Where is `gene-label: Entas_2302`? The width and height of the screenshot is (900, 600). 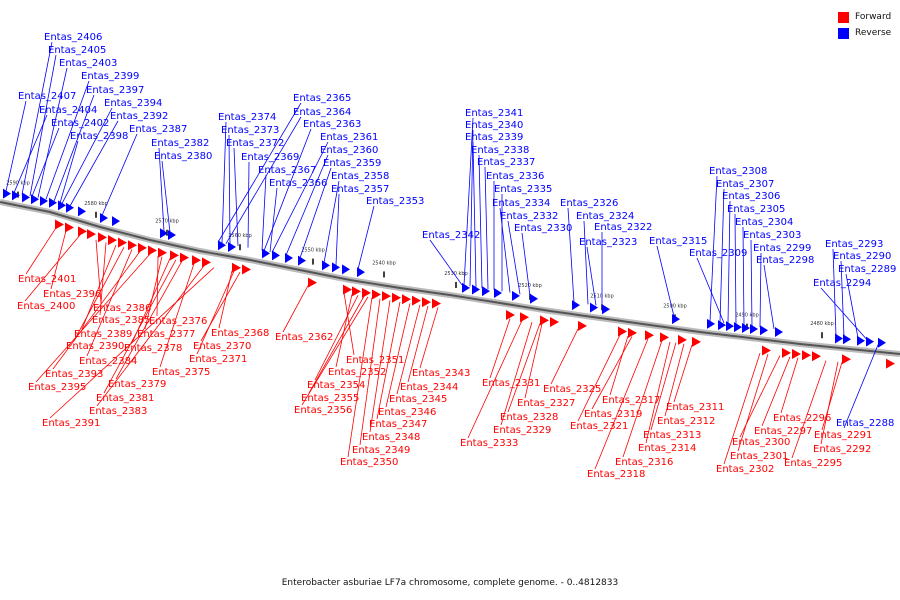
gene-label: Entas_2302 is located at coordinates (745, 469).